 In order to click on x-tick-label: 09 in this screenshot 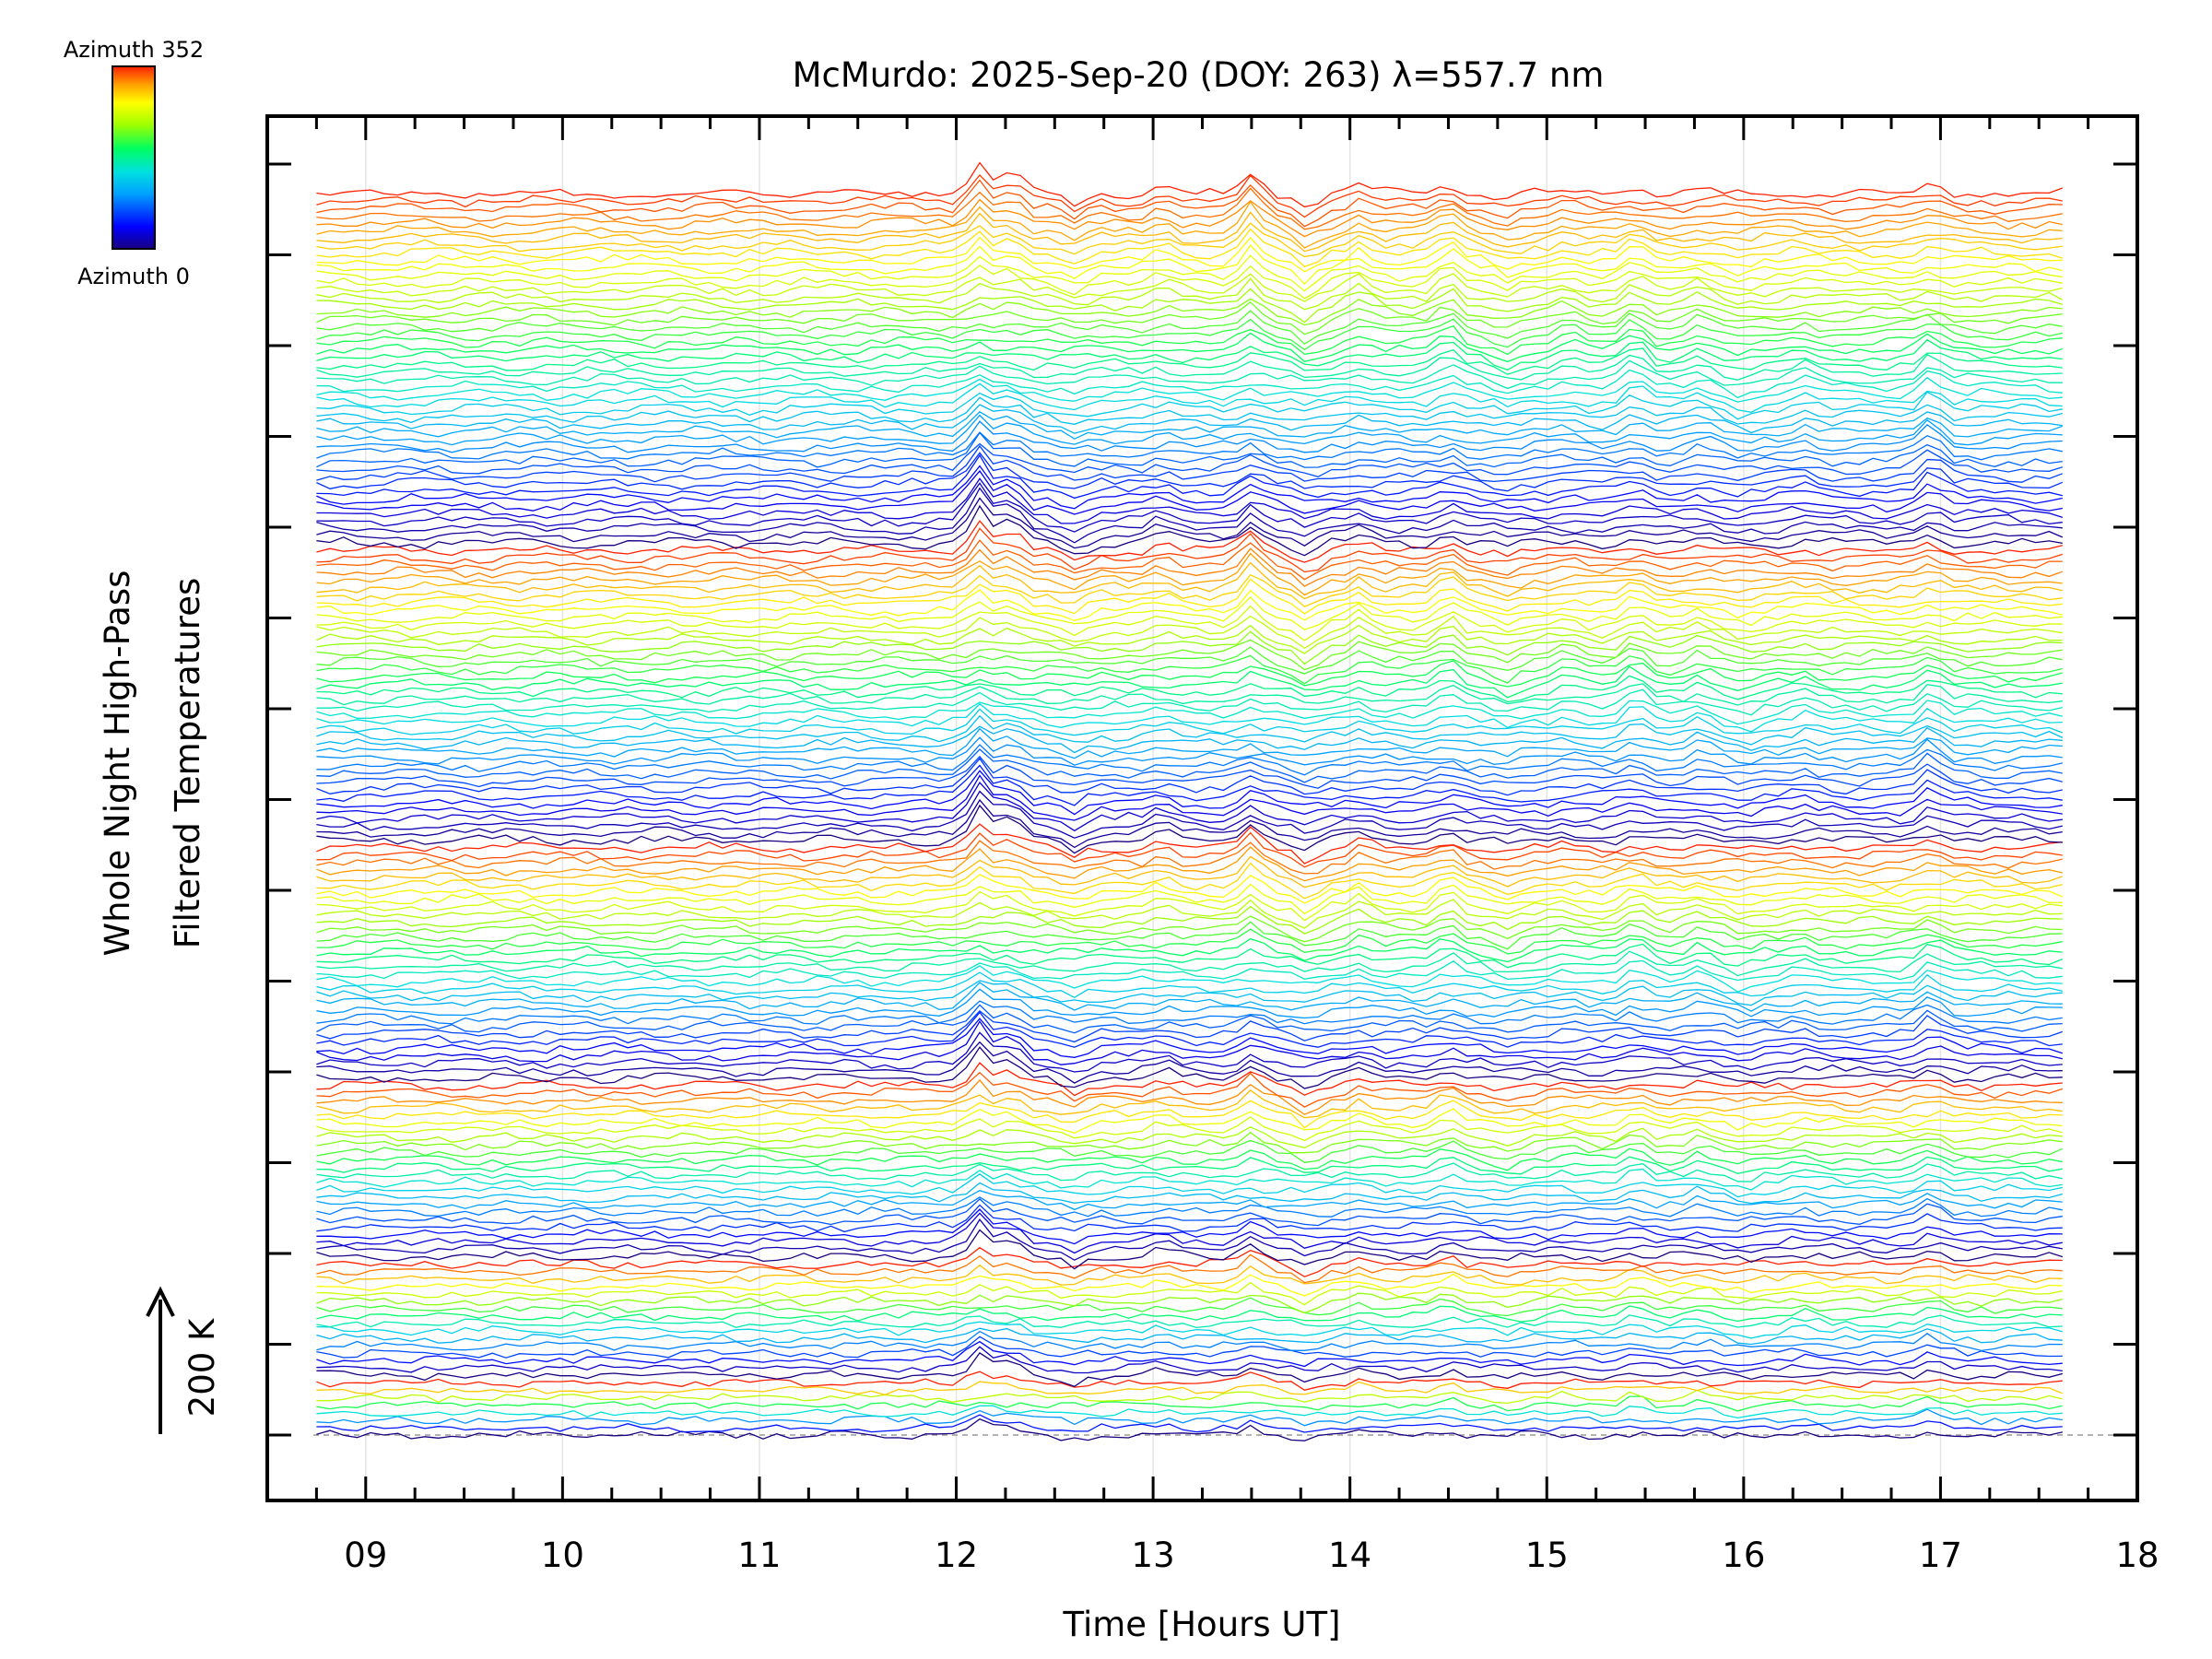, I will do `click(365, 1555)`.